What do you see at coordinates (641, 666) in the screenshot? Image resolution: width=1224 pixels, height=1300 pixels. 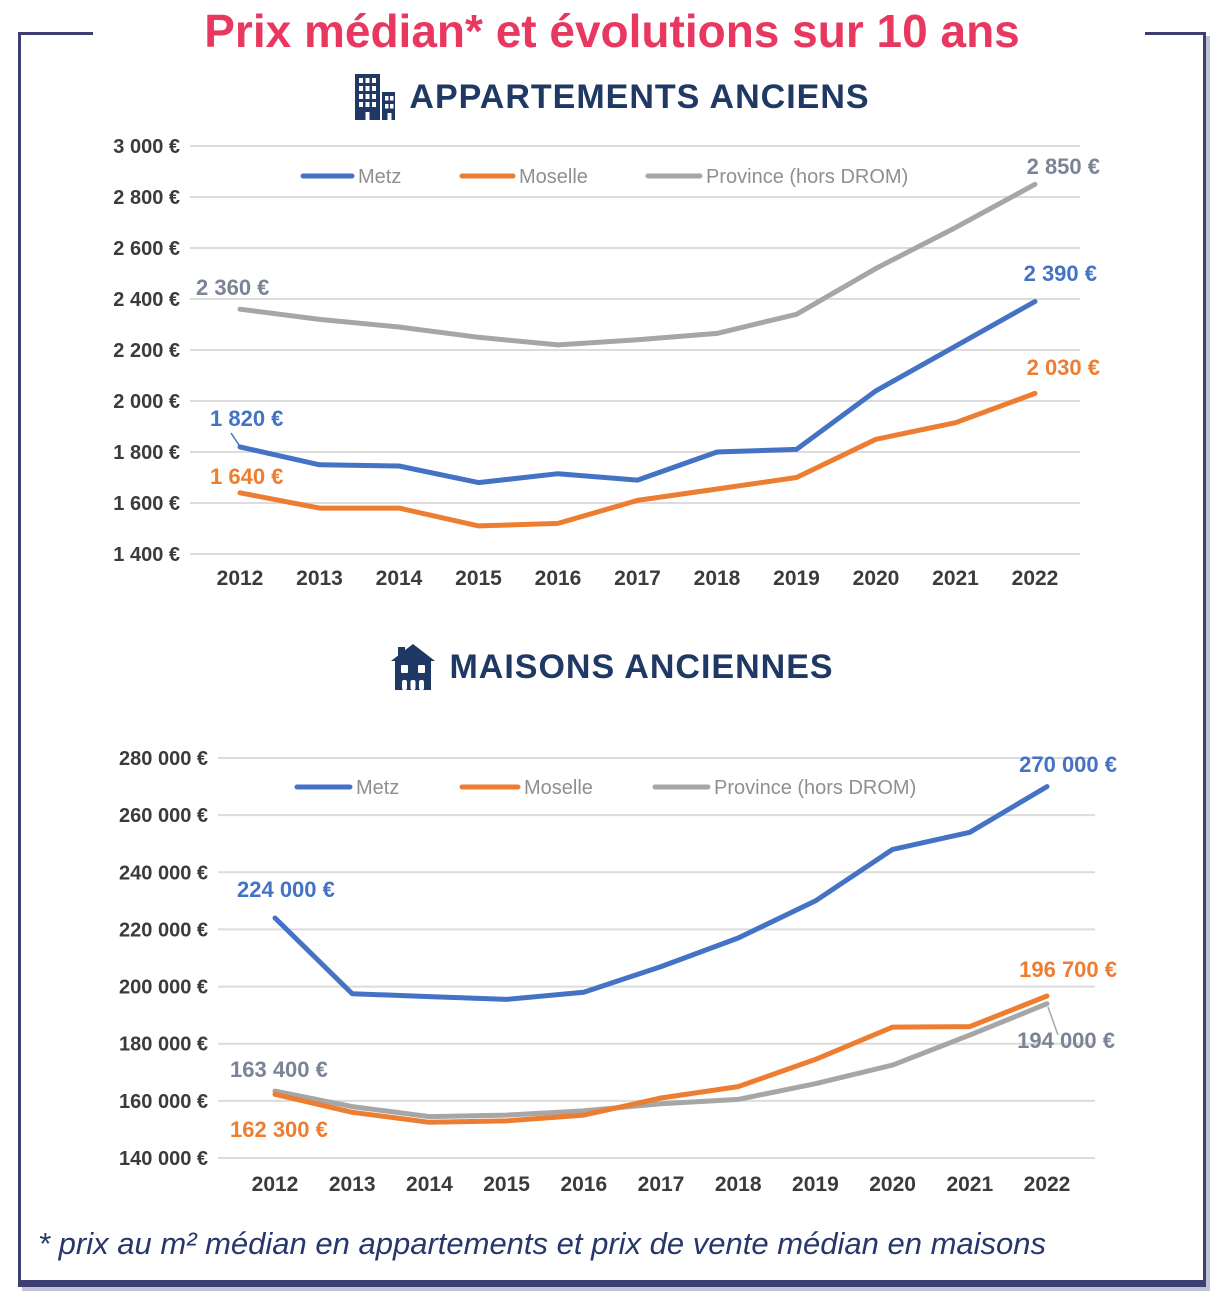 I see `section-title-maisons: MAISONS ANCIENNES` at bounding box center [641, 666].